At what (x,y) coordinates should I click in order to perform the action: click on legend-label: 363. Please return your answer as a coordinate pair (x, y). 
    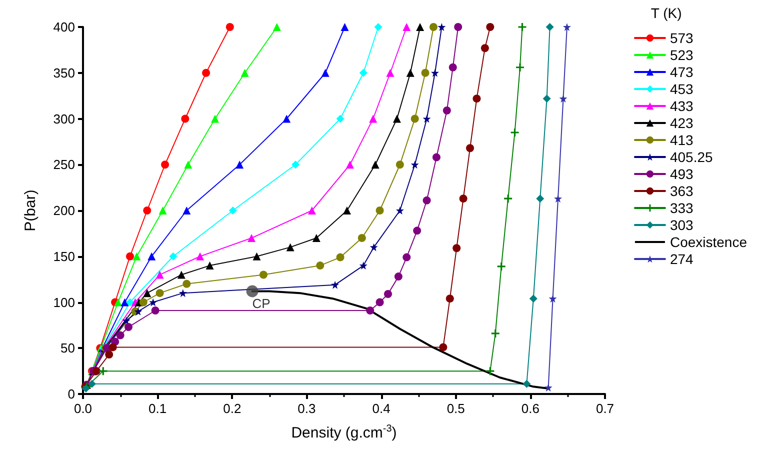
    Looking at the image, I should click on (682, 191).